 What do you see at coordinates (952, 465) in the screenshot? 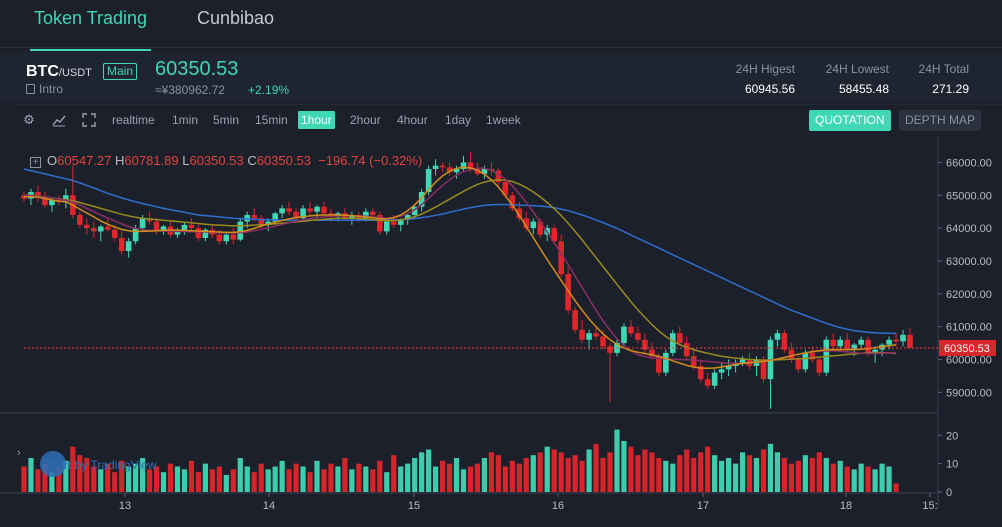
I see `volume-tick-label: 10` at bounding box center [952, 465].